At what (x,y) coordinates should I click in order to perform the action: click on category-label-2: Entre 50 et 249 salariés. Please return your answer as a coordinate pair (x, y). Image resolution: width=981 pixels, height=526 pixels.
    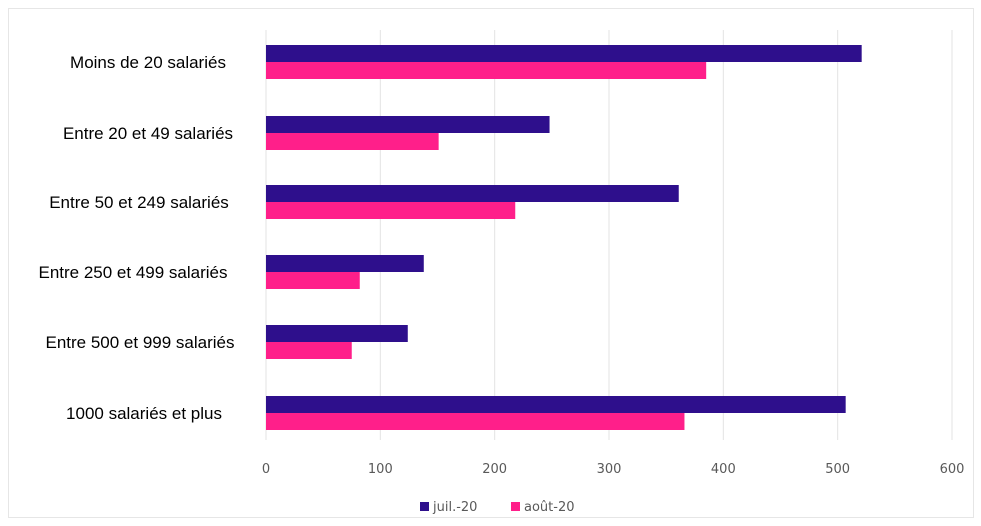
    Looking at the image, I should click on (139, 202).